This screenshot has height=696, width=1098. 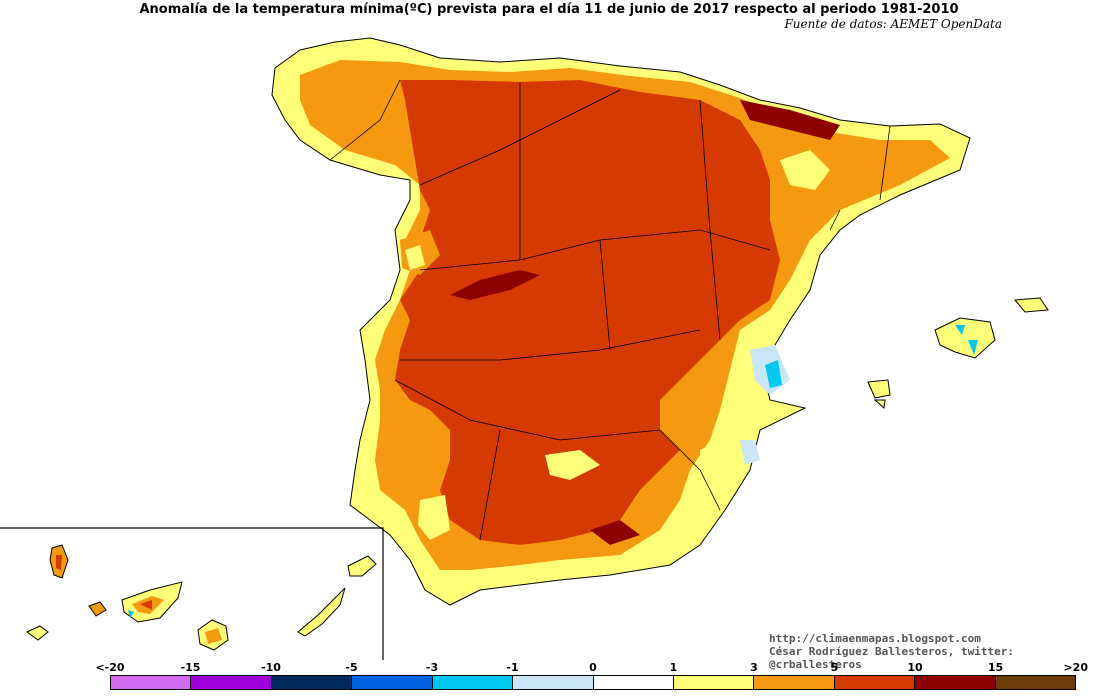 I want to click on legend-tick-label: 3, so click(x=754, y=667).